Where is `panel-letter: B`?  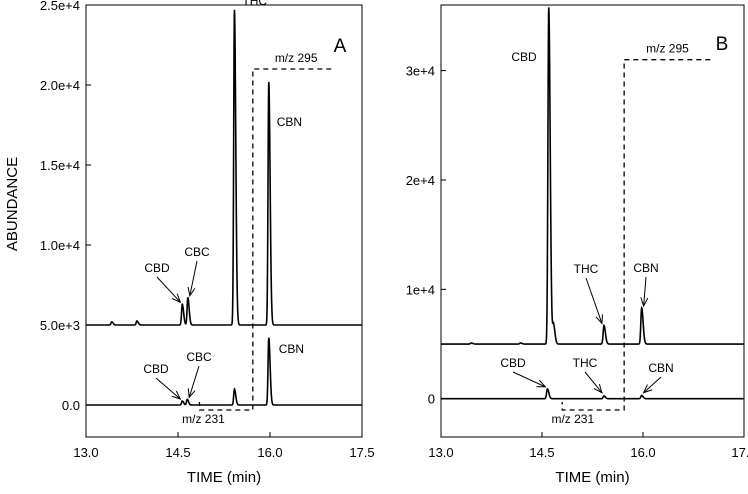
panel-letter: B is located at coordinates (722, 44).